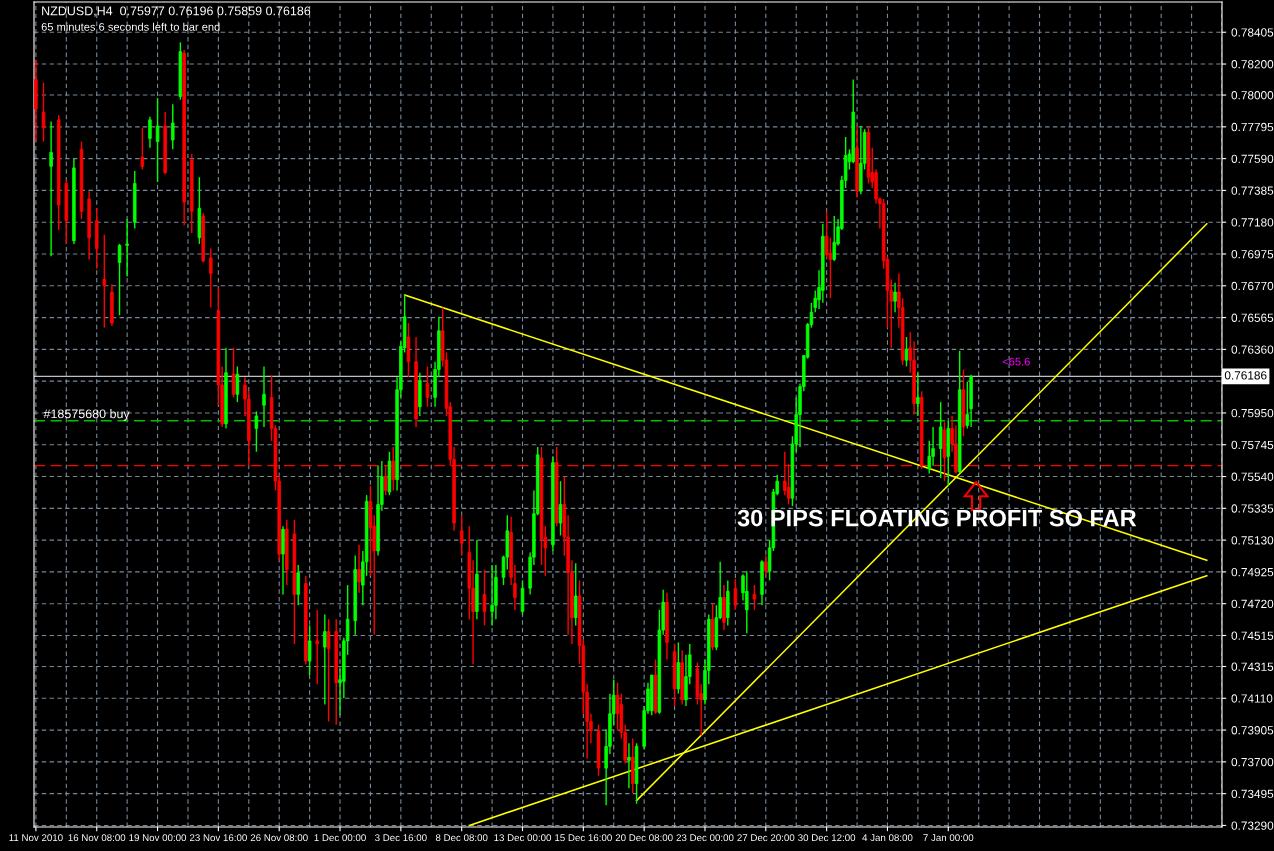 This screenshot has height=851, width=1274. I want to click on y-tick-label: 0.75540, so click(1252, 476).